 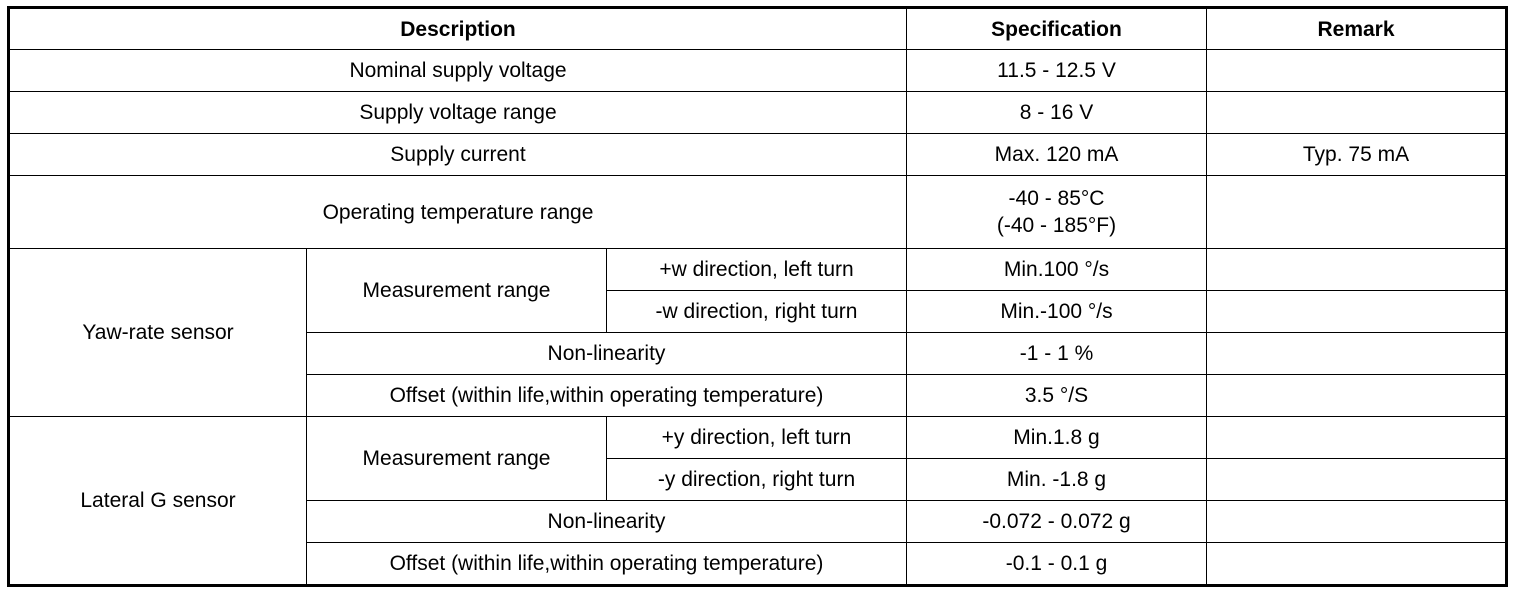 What do you see at coordinates (1056, 521) in the screenshot?
I see `row-spec: -0.072 - 0.072 g` at bounding box center [1056, 521].